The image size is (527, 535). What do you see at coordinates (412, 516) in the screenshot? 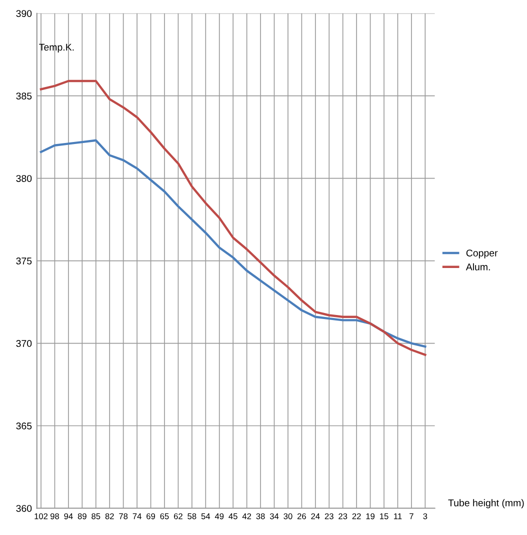
I see `x-tick-label: 7` at bounding box center [412, 516].